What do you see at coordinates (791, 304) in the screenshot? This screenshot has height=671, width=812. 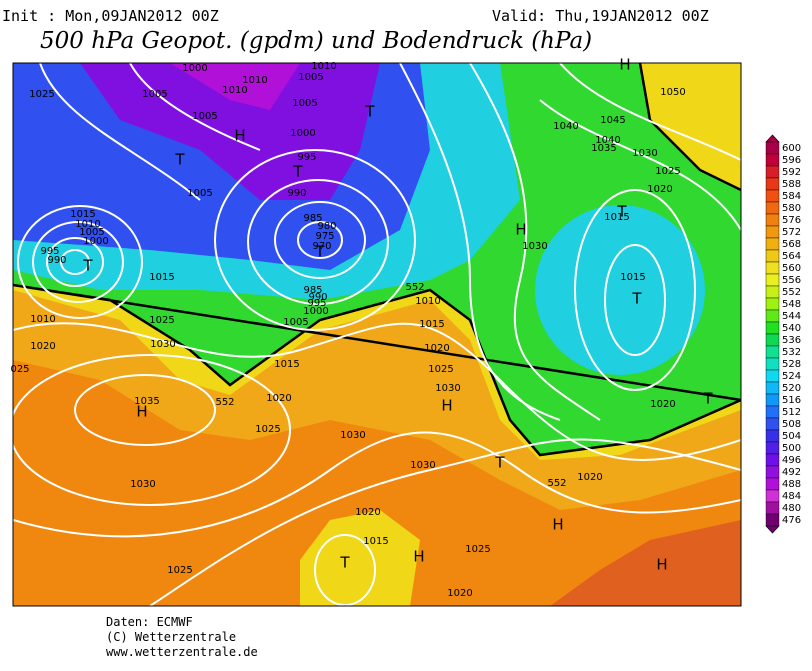 I see `legend-label: 548` at bounding box center [791, 304].